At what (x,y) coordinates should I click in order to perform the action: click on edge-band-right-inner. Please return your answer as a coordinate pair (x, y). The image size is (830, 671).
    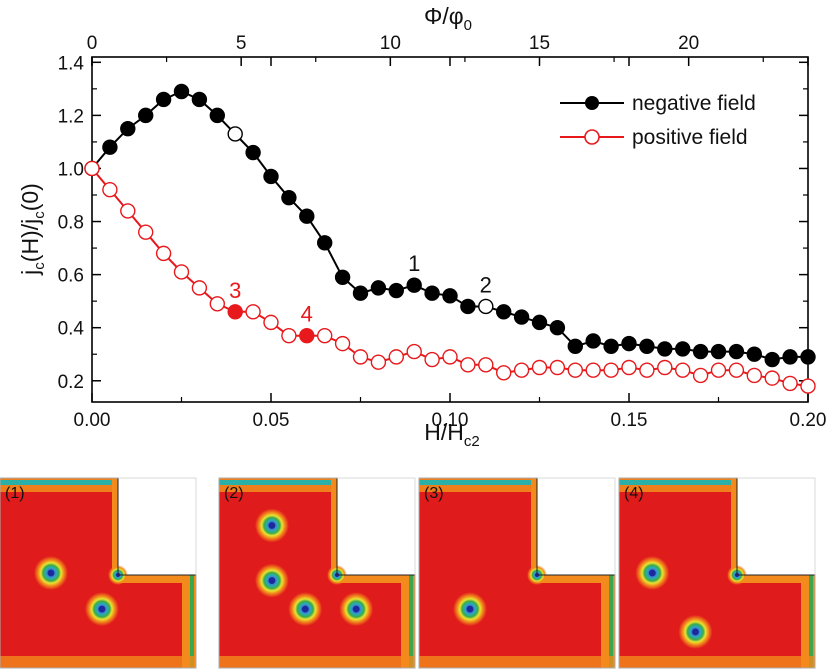
    Looking at the image, I should click on (192, 621).